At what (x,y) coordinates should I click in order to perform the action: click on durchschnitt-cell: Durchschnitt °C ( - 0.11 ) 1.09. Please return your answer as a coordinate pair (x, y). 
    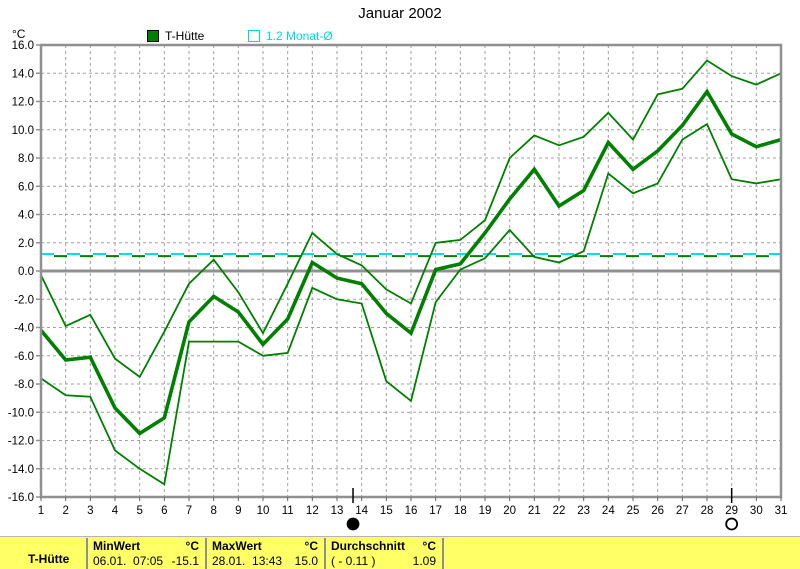
    Looking at the image, I should click on (384, 553).